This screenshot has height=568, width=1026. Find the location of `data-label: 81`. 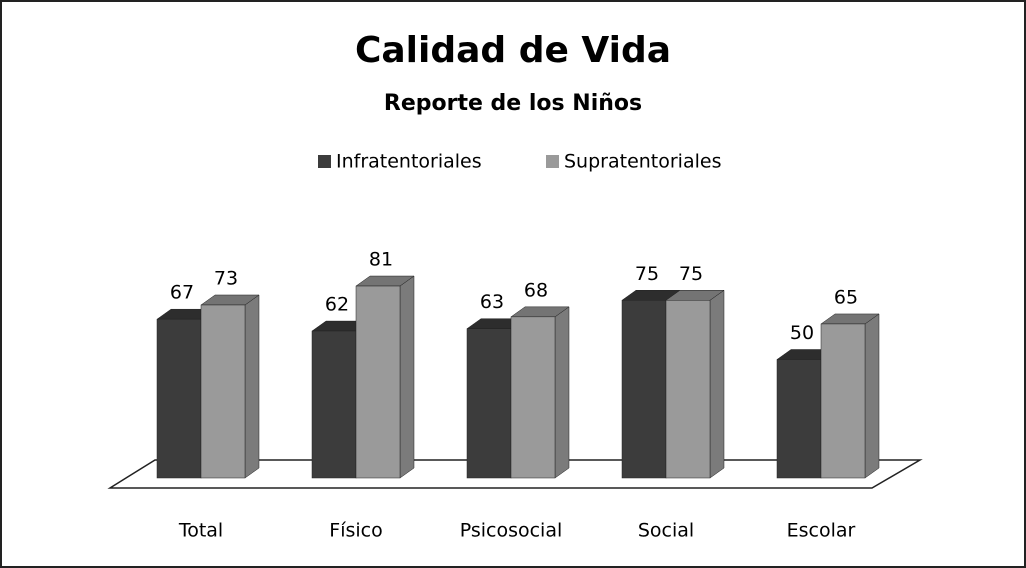

data-label: 81 is located at coordinates (381, 260).